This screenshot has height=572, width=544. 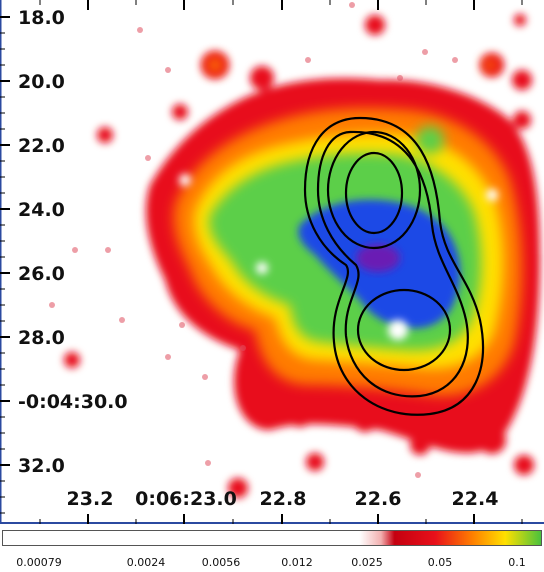 What do you see at coordinates (41, 146) in the screenshot?
I see `y-tick-label: 22.0` at bounding box center [41, 146].